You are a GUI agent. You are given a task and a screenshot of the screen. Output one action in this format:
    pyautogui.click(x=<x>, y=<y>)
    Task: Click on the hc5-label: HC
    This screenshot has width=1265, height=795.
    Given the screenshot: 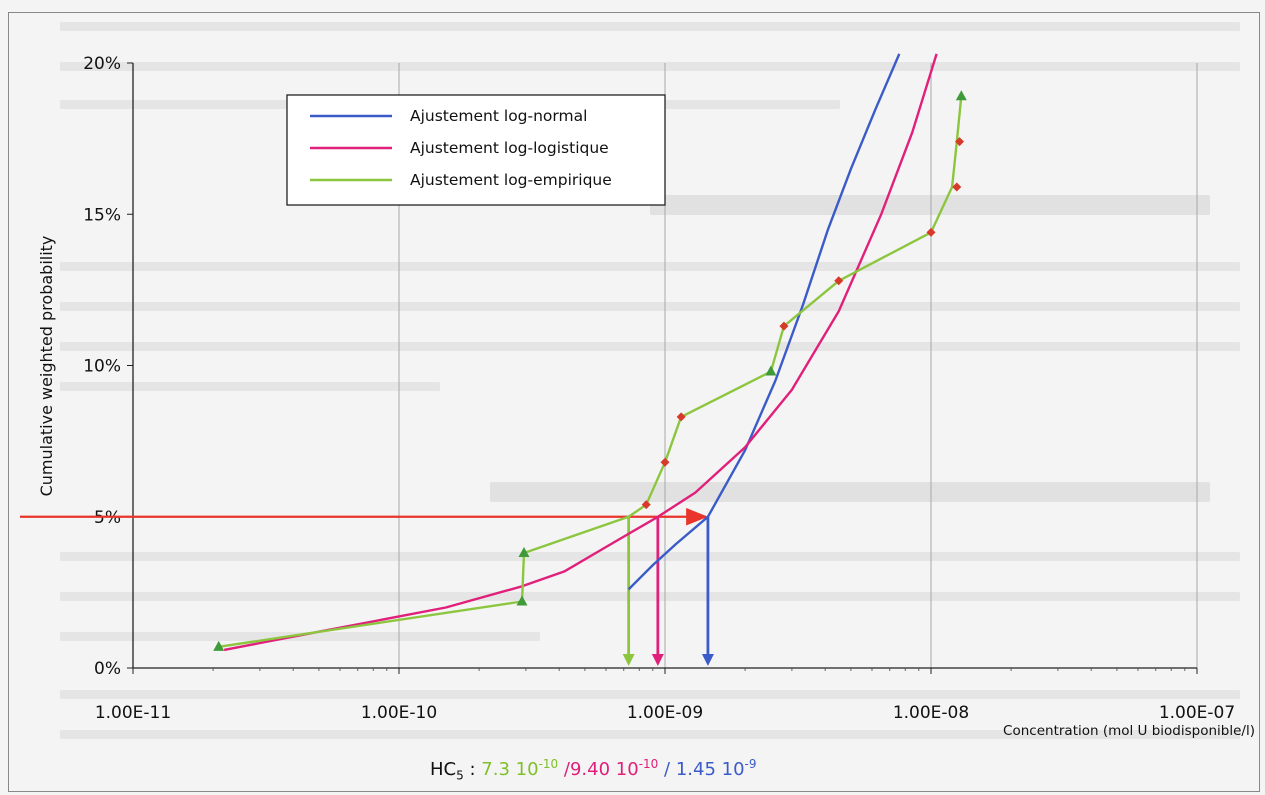 What is the action you would take?
    pyautogui.click(x=443, y=769)
    